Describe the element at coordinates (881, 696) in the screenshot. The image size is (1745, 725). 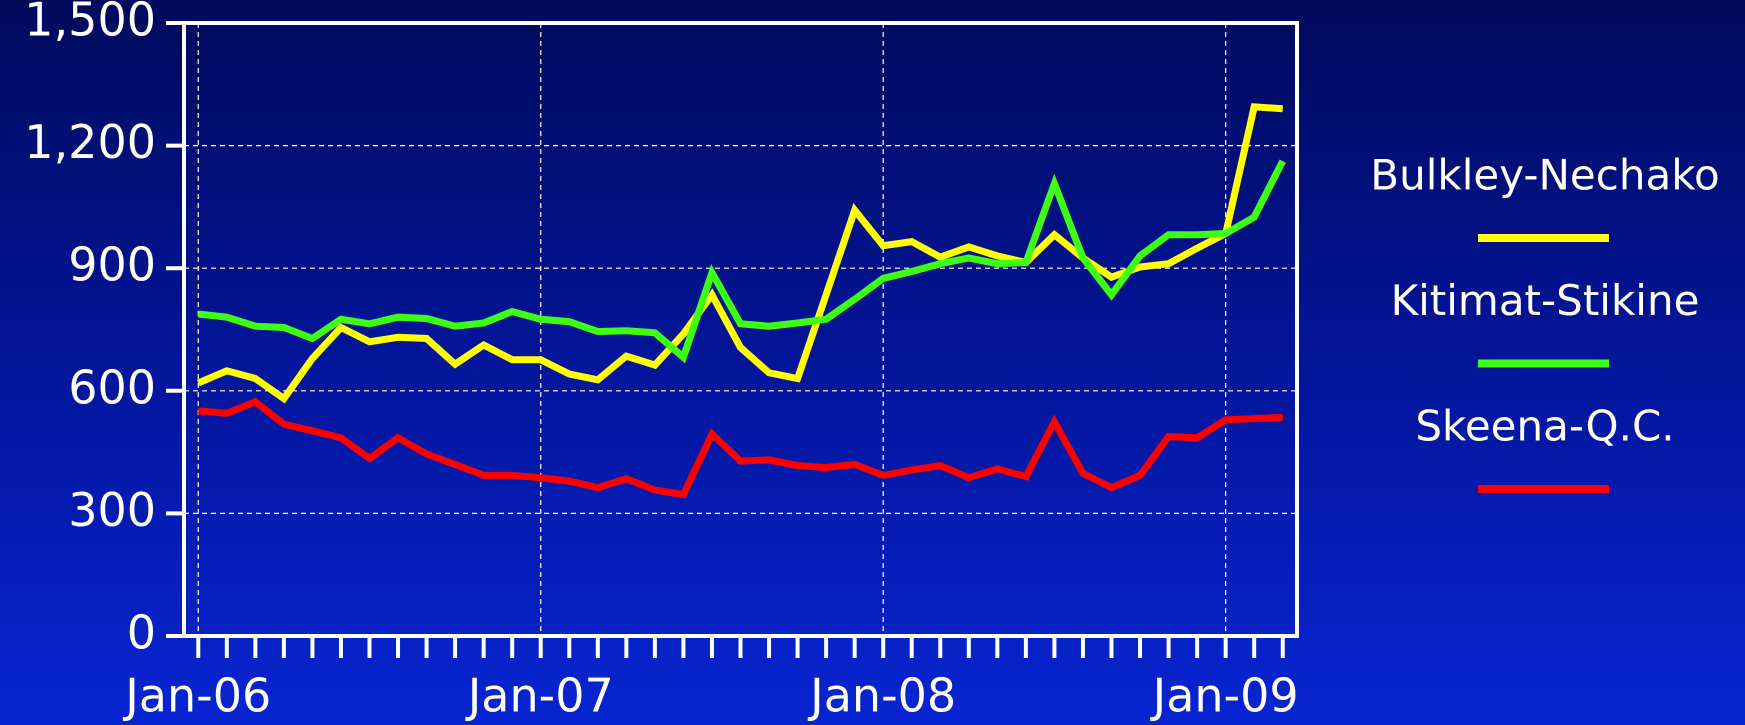
I see `x-tick-label: Jan-08` at that location.